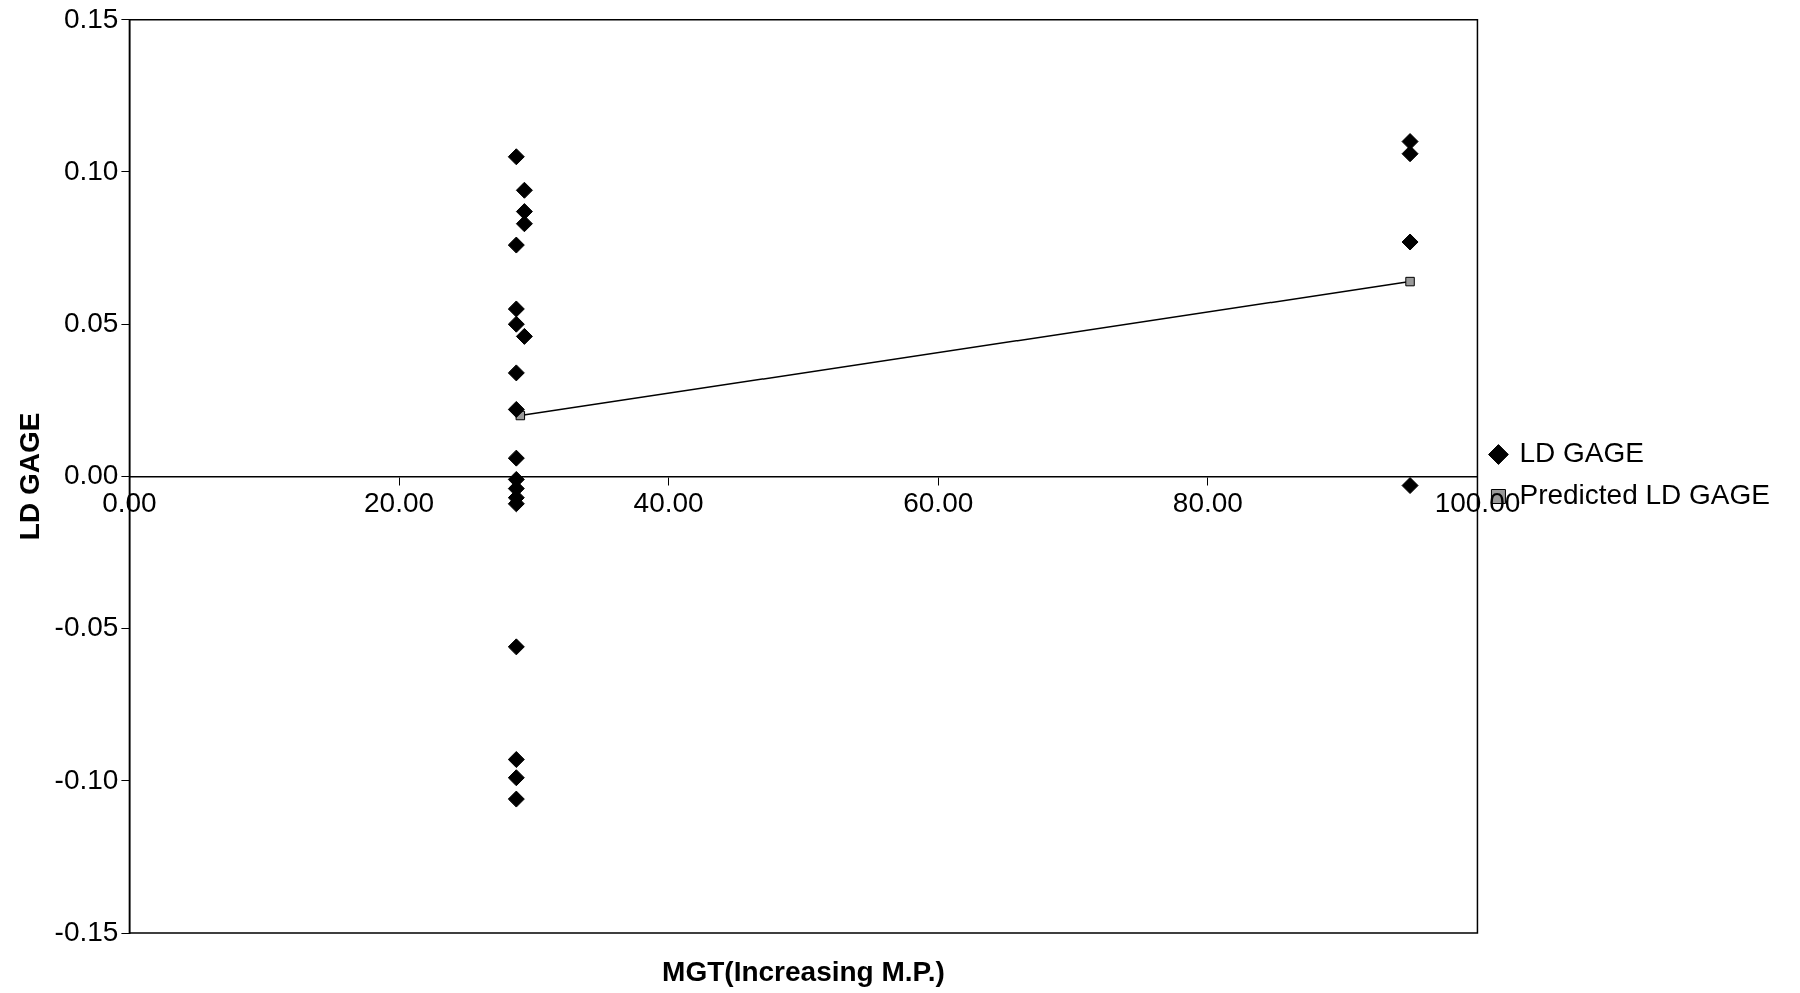 The width and height of the screenshot is (1800, 993). I want to click on y-tick-label: 0.15, so click(91, 18).